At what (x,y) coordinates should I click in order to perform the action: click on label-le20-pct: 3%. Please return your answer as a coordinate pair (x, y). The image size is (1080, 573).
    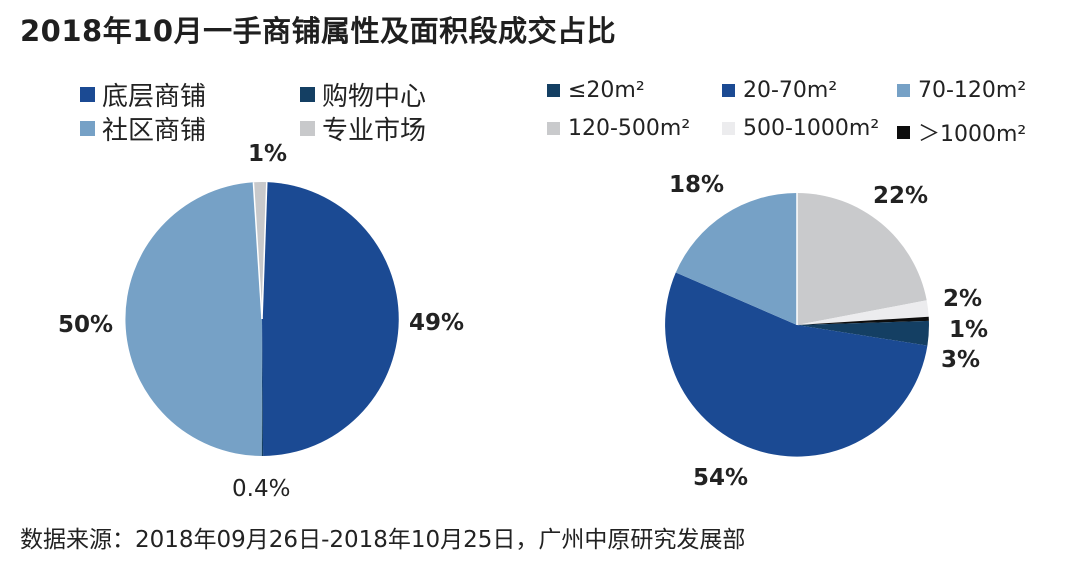
    Looking at the image, I should click on (961, 360).